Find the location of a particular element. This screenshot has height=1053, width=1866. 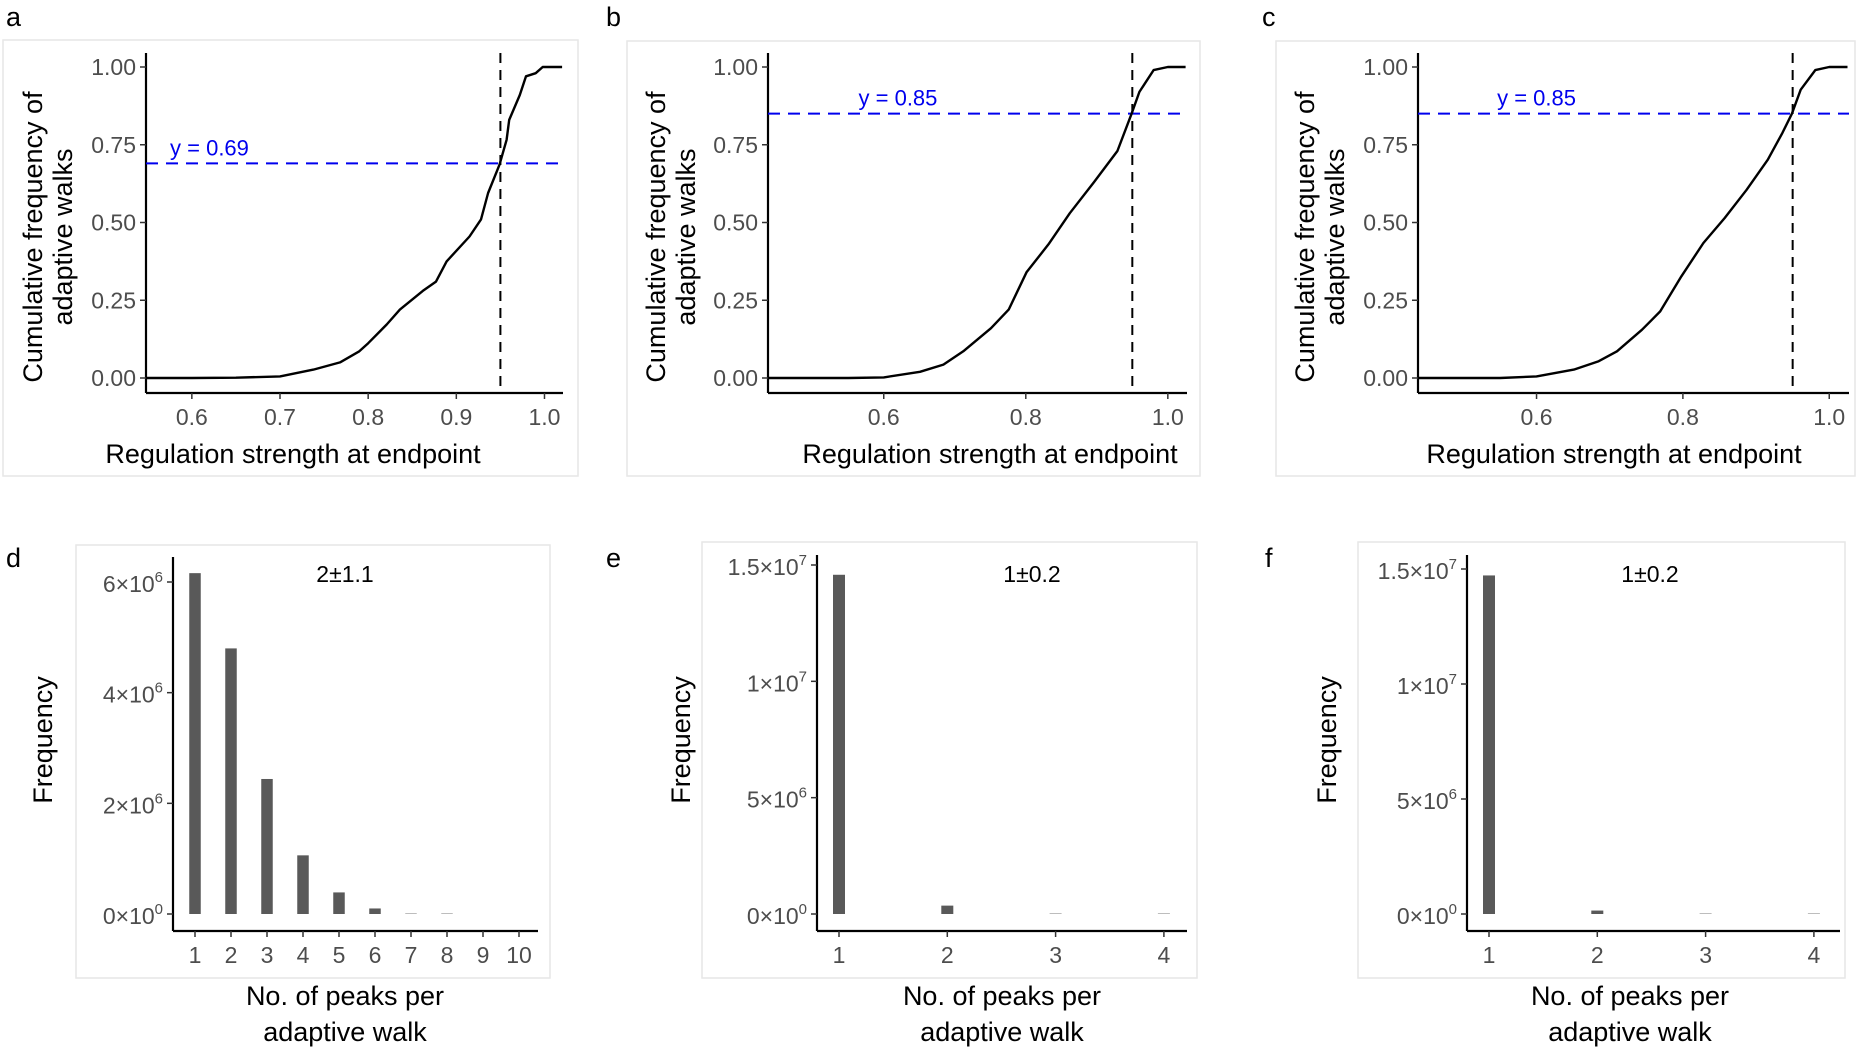

hline-label: y = 0.85 is located at coordinates (1536, 98).